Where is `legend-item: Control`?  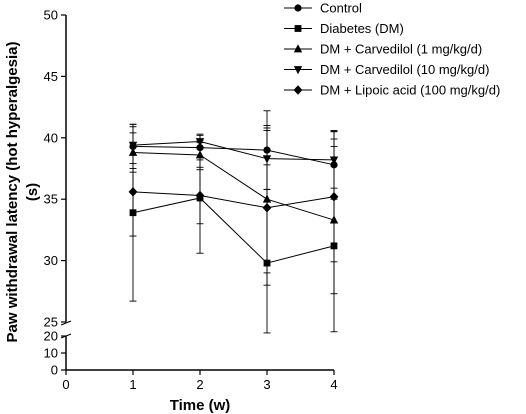
legend-item: Control is located at coordinates (323, 8).